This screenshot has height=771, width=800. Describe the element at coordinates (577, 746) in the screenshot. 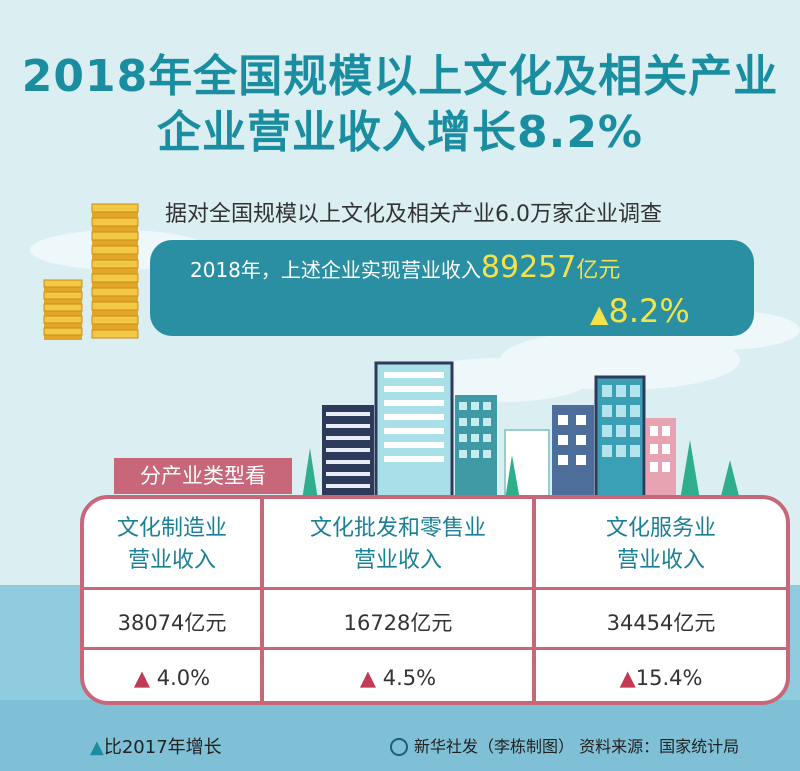

I see `credit-text: 新华社发（李栋制图） 资料来源：国家统计局` at that location.